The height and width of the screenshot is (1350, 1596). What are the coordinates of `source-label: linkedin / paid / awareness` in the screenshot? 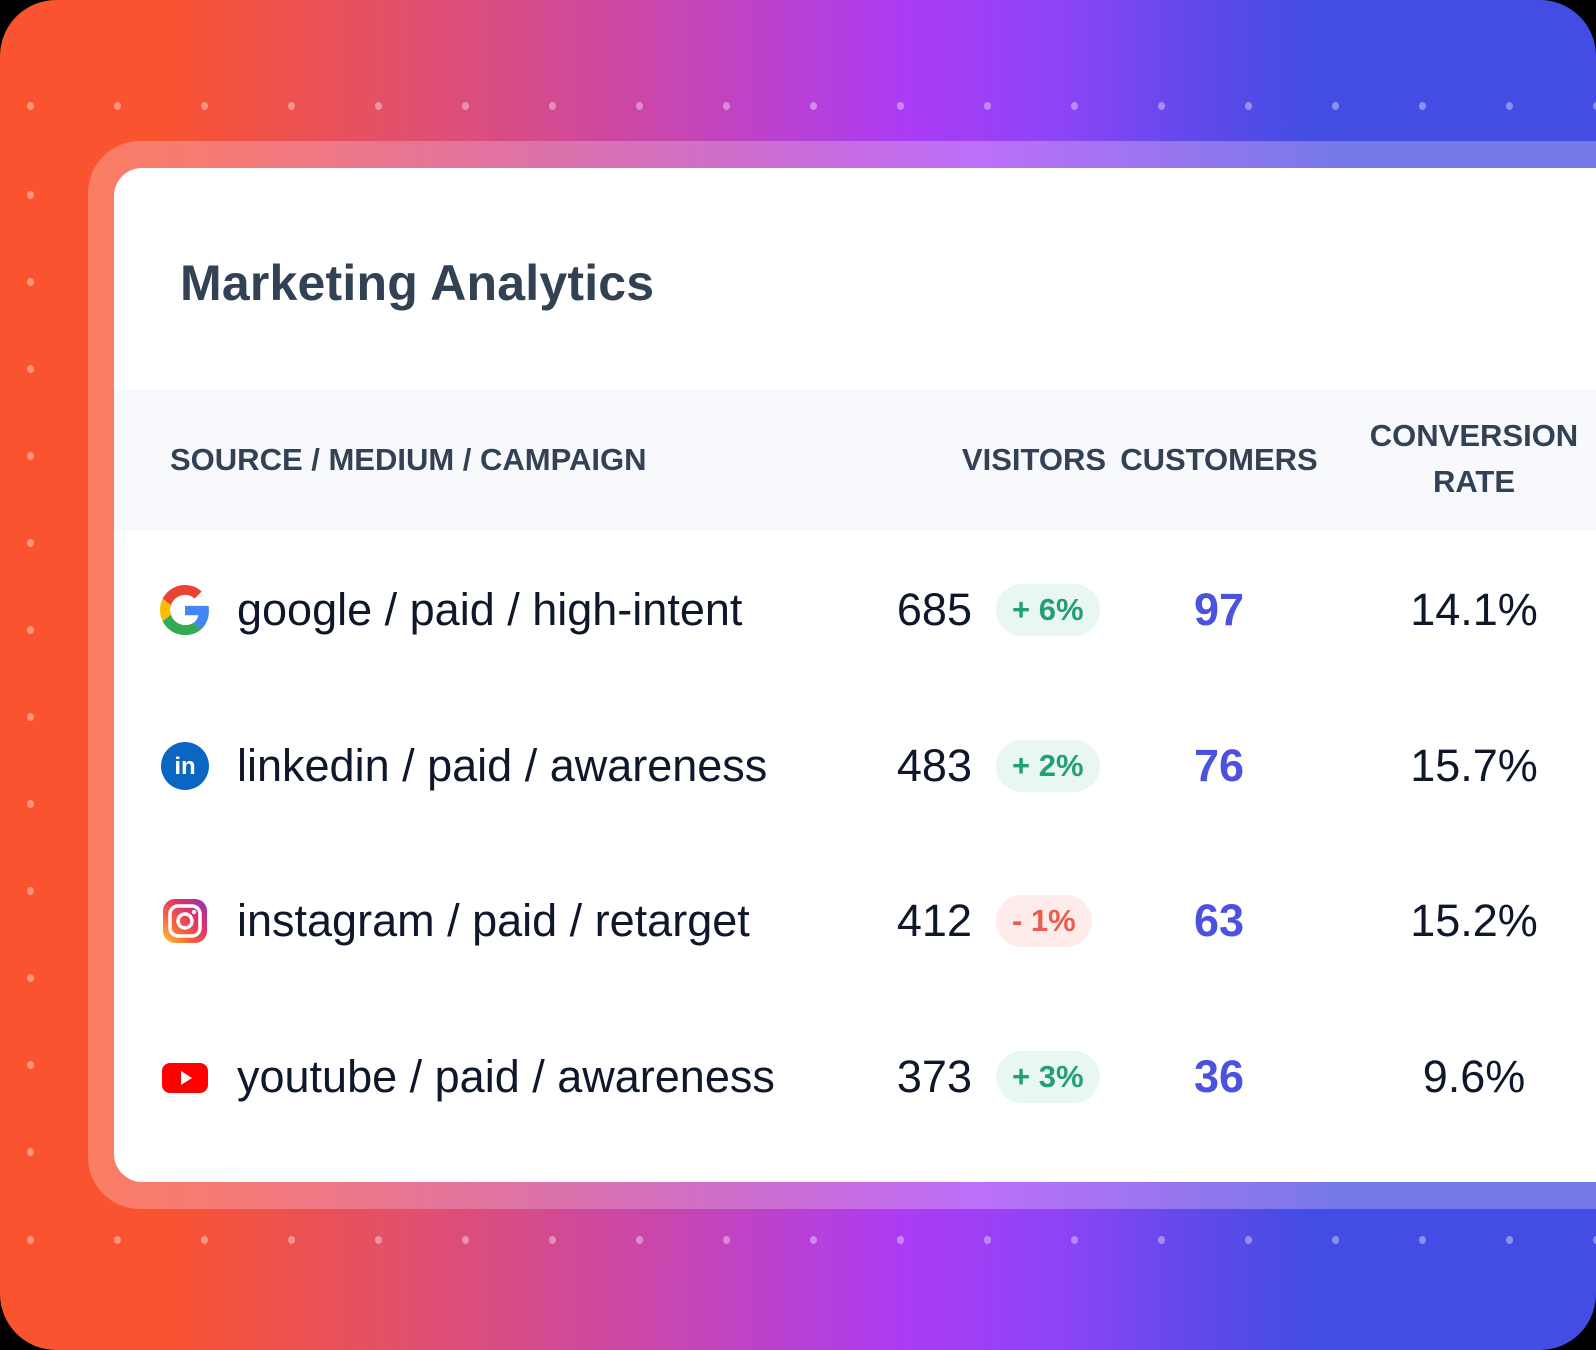 It's located at (502, 765).